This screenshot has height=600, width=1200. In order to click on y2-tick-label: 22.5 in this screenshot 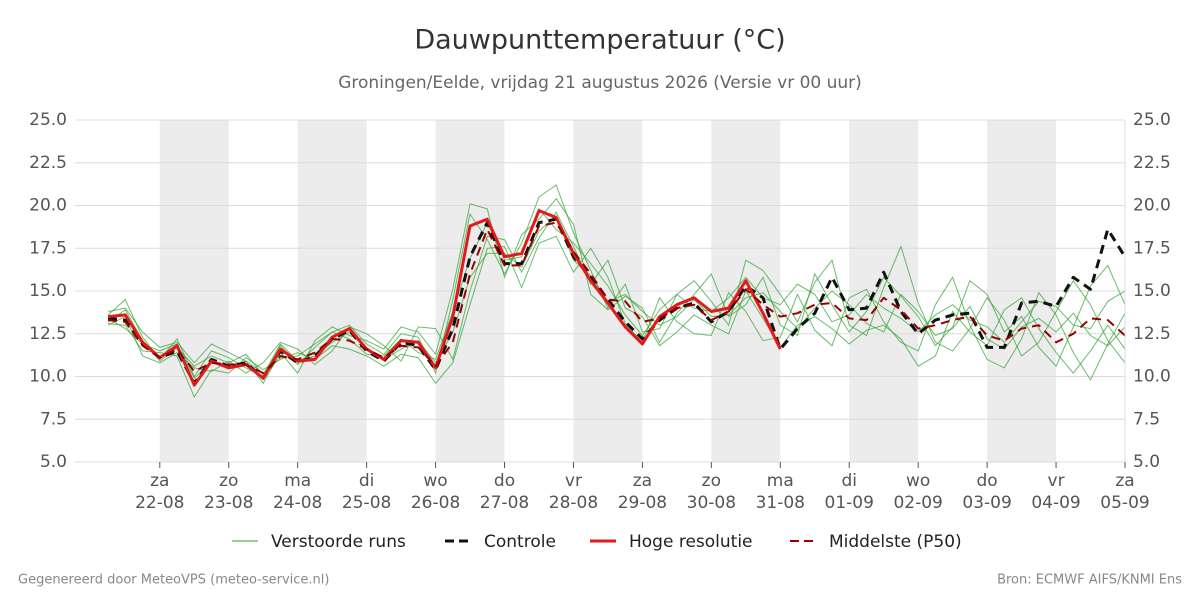, I will do `click(1152, 163)`.